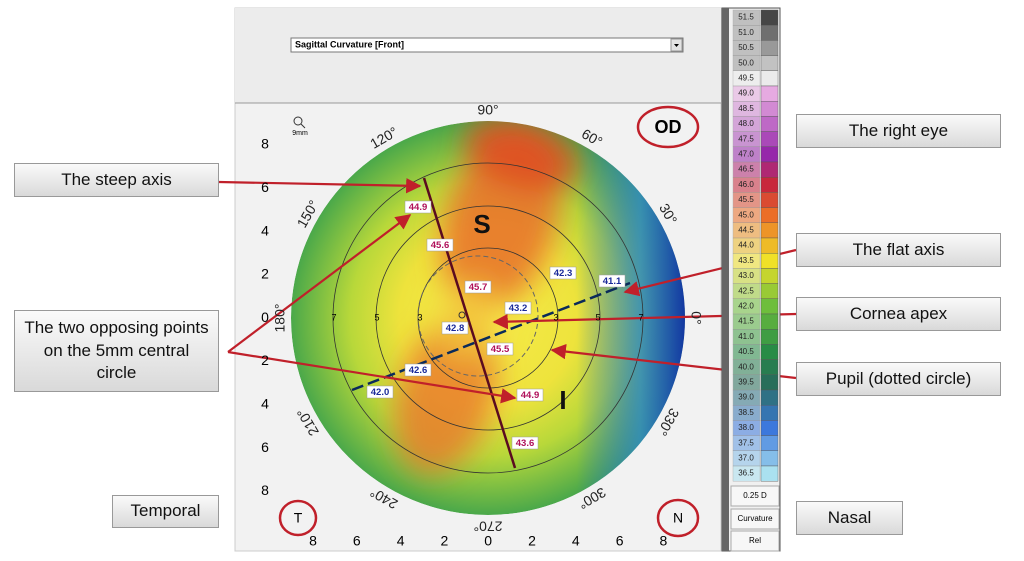 The width and height of the screenshot is (1024, 561). I want to click on scale-value: 36.5, so click(746, 473).